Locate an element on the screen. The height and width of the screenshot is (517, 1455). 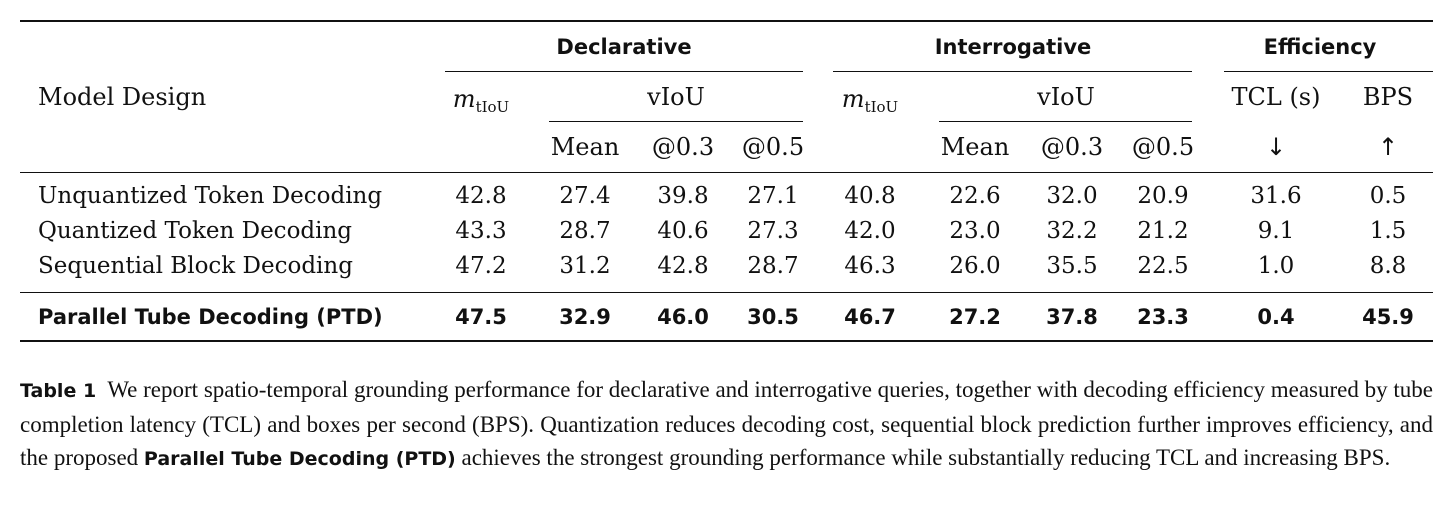
interrogative-m-tiou-header: mtIoU is located at coordinates (870, 103).